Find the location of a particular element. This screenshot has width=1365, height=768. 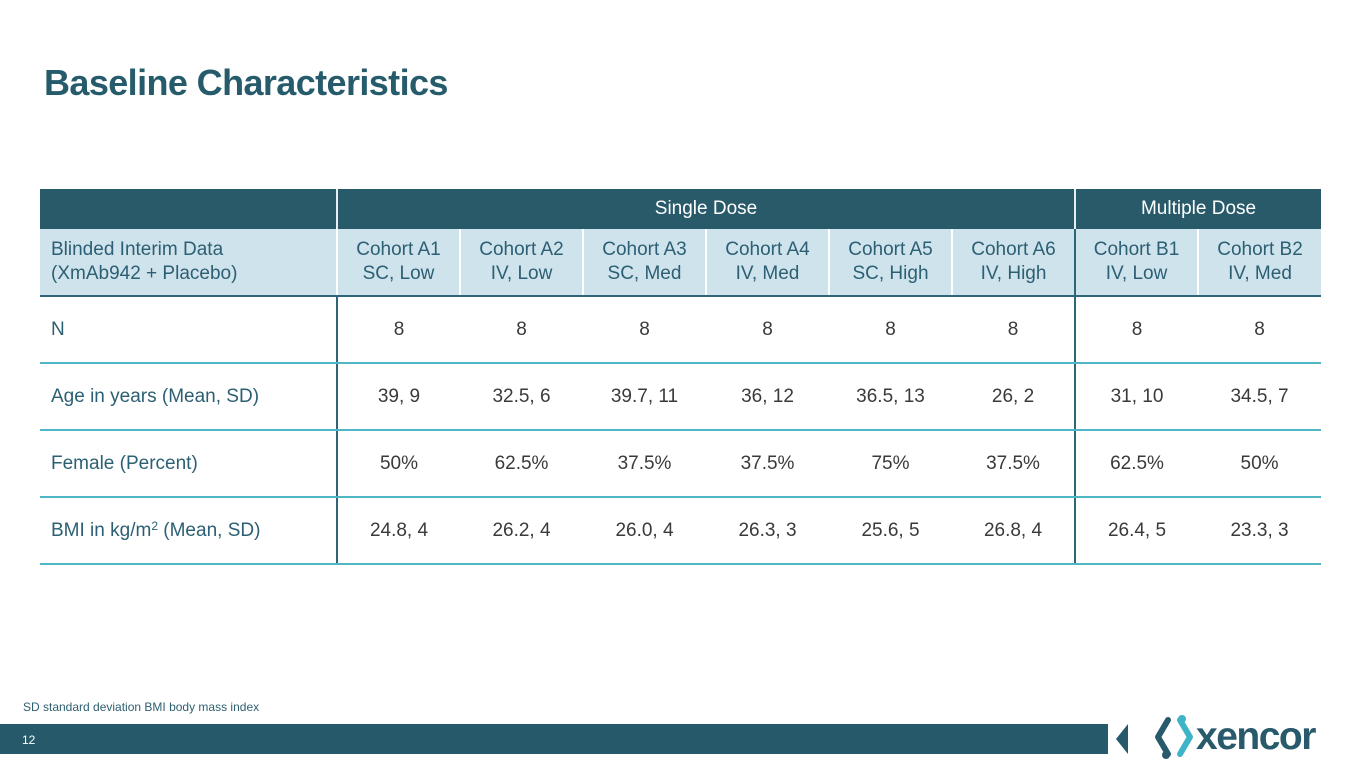

column-name: Cohort A5 is located at coordinates (890, 249).